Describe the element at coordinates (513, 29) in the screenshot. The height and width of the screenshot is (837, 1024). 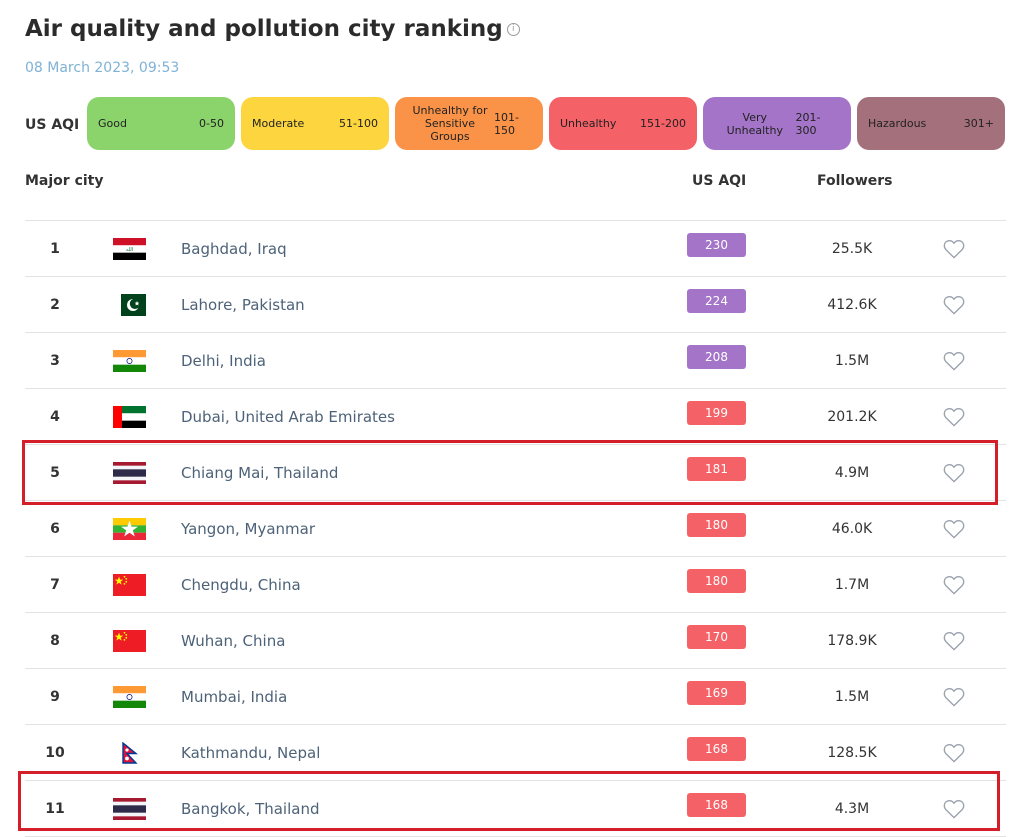
I see `info-icon: i` at that location.